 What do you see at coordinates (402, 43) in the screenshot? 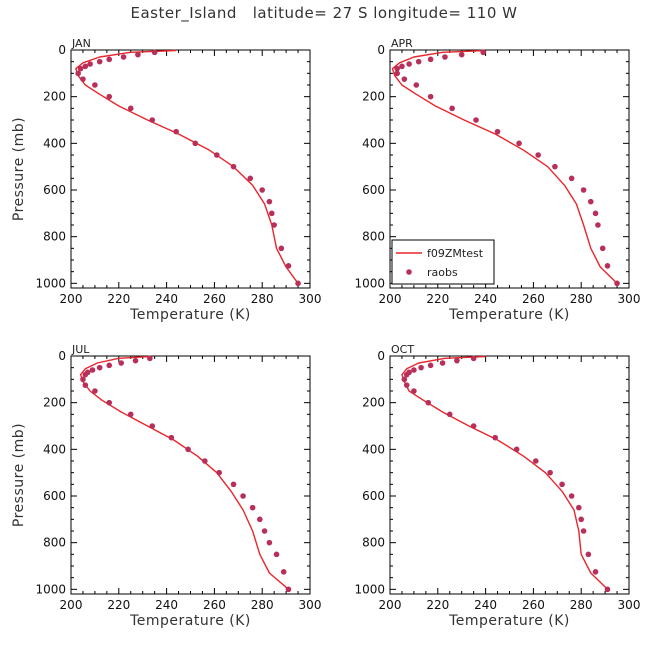
I see `panel-label: APR` at bounding box center [402, 43].